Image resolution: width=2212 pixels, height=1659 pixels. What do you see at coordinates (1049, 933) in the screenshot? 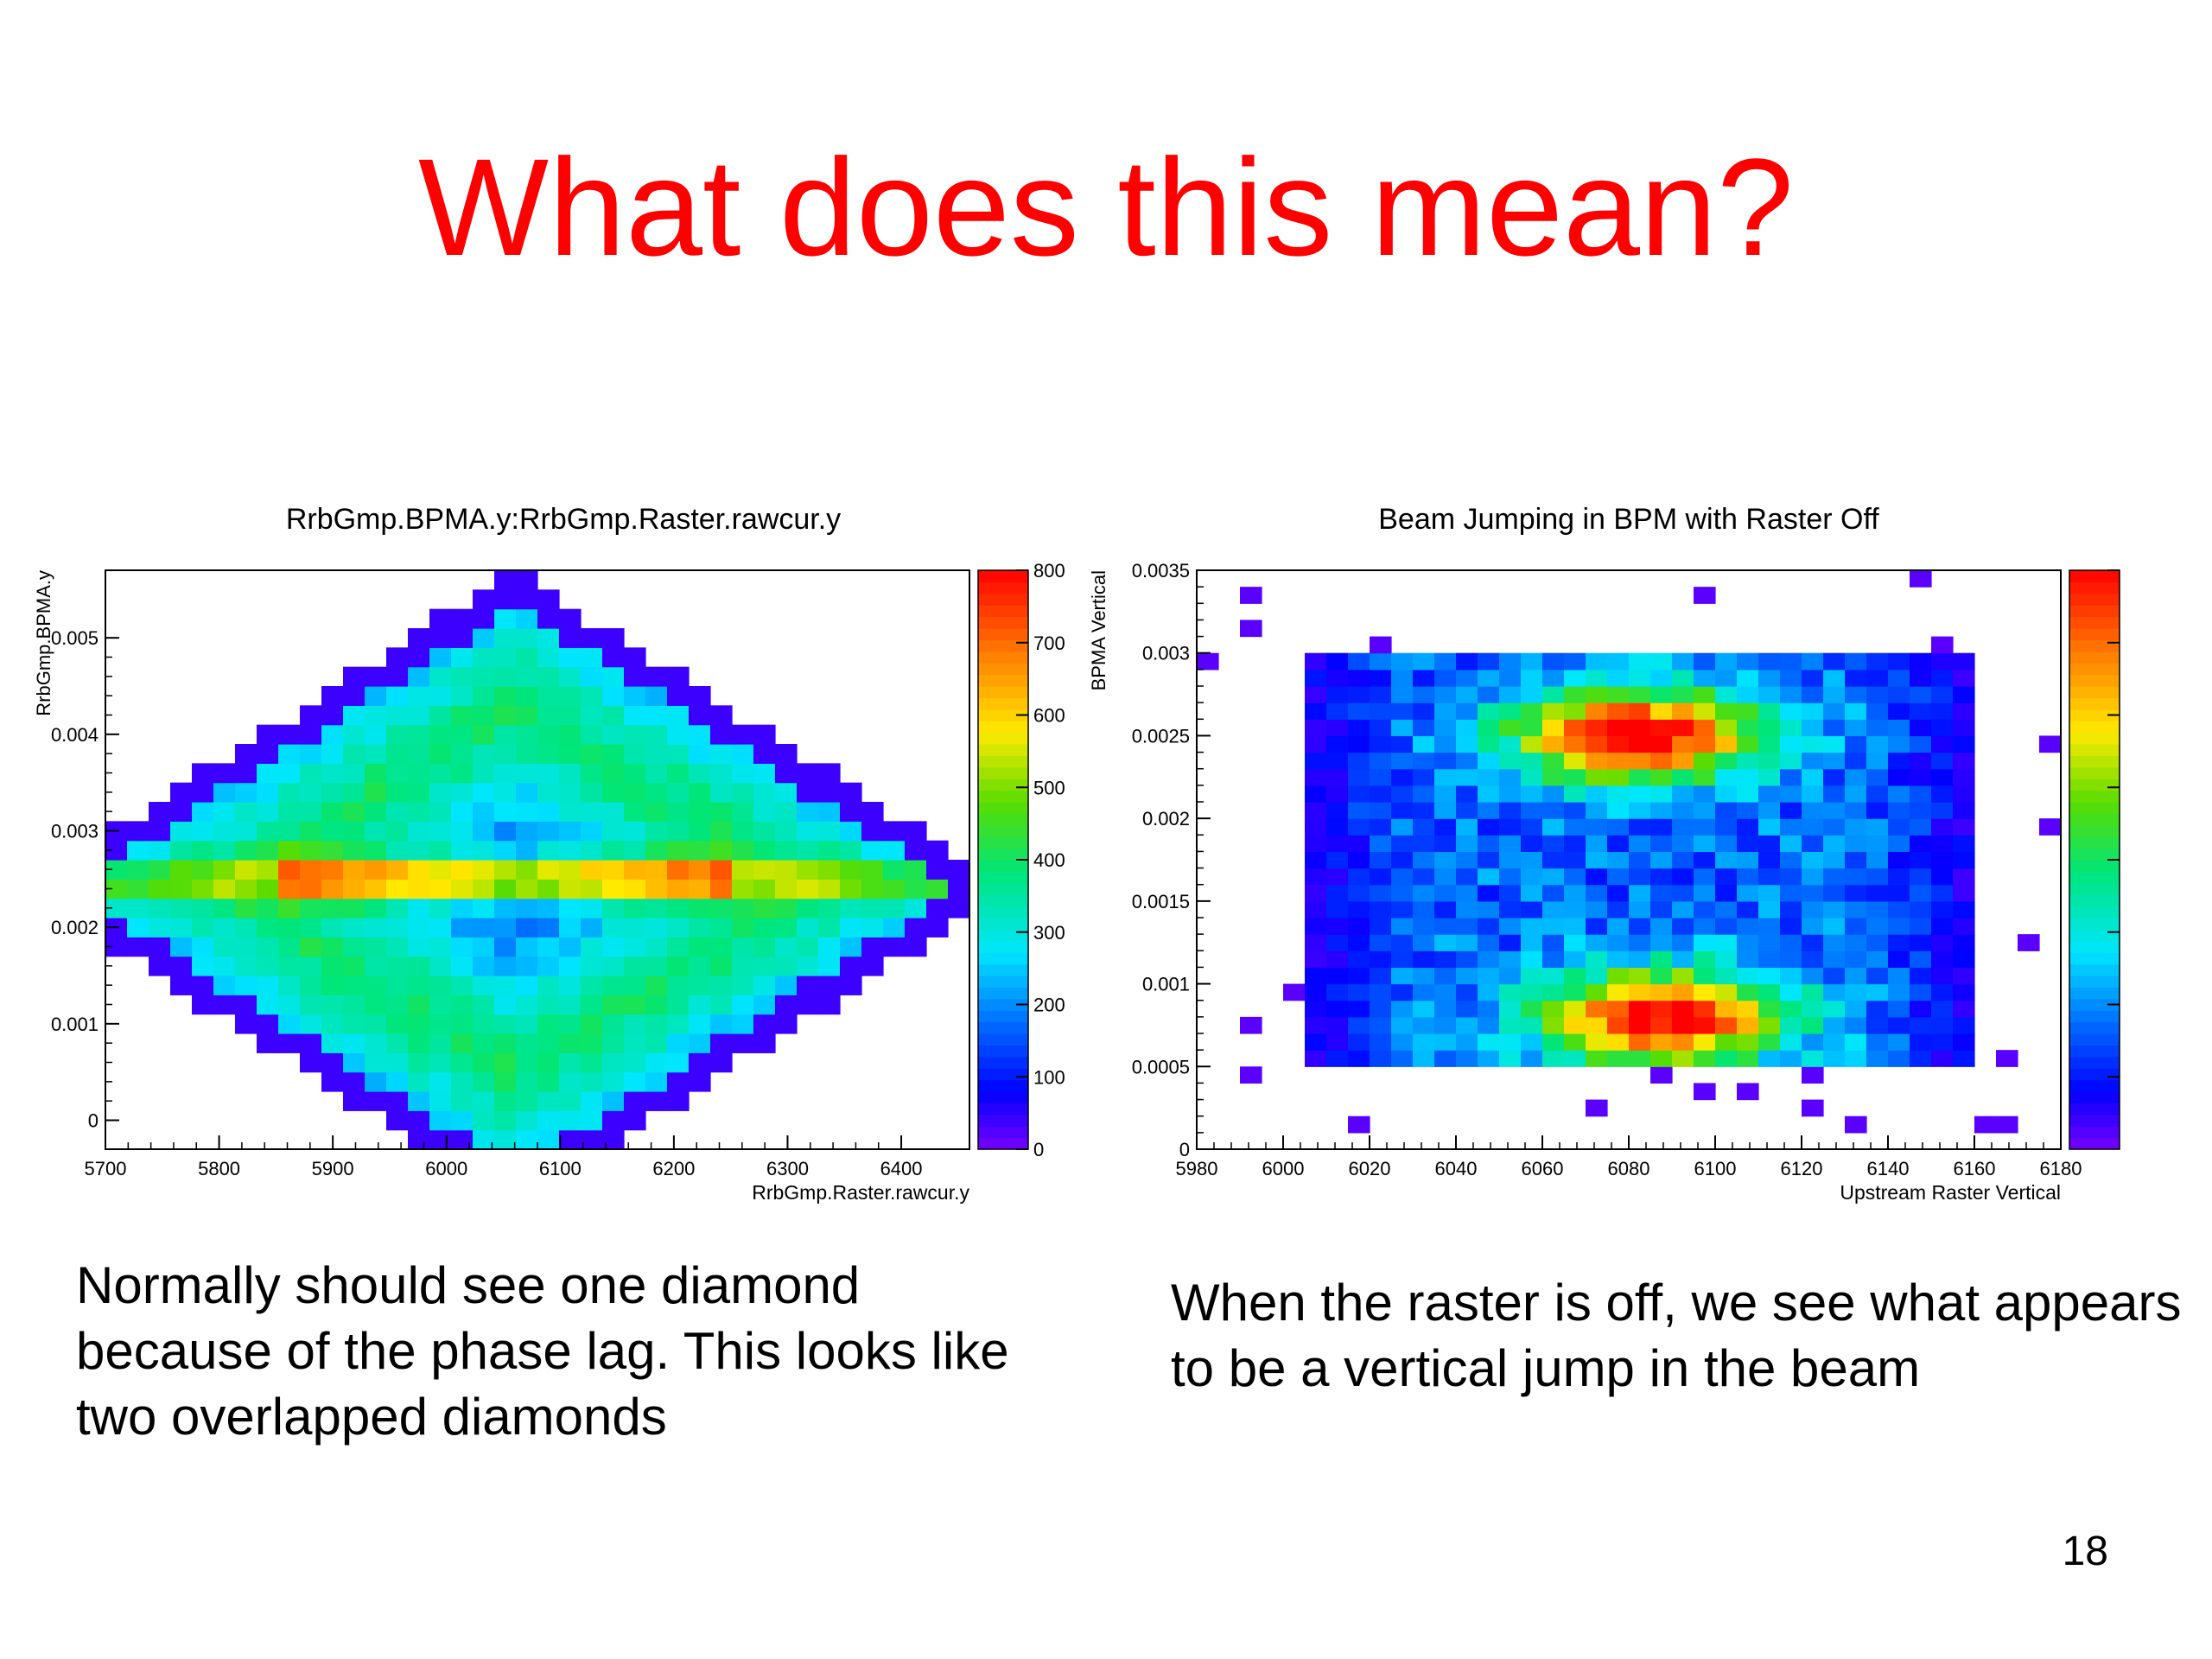
I see `colorbar-tick-label: 300` at bounding box center [1049, 933].